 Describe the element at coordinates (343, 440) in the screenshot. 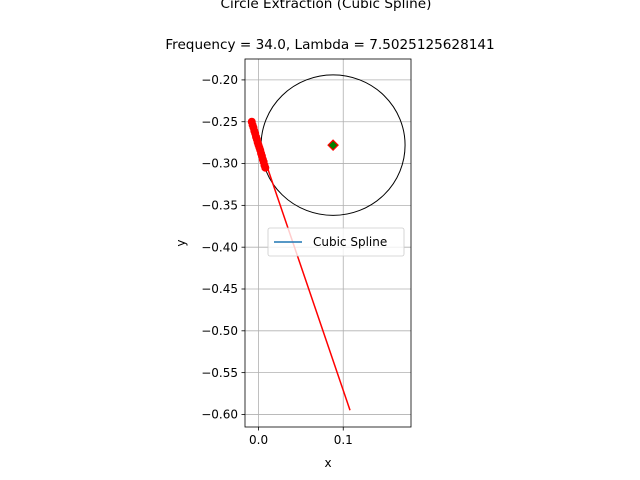

I see `x-tick-label: 0.1` at that location.